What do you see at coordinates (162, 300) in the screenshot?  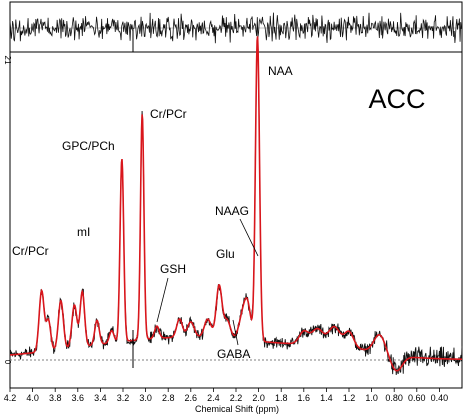 I see `pointer-gsh` at bounding box center [162, 300].